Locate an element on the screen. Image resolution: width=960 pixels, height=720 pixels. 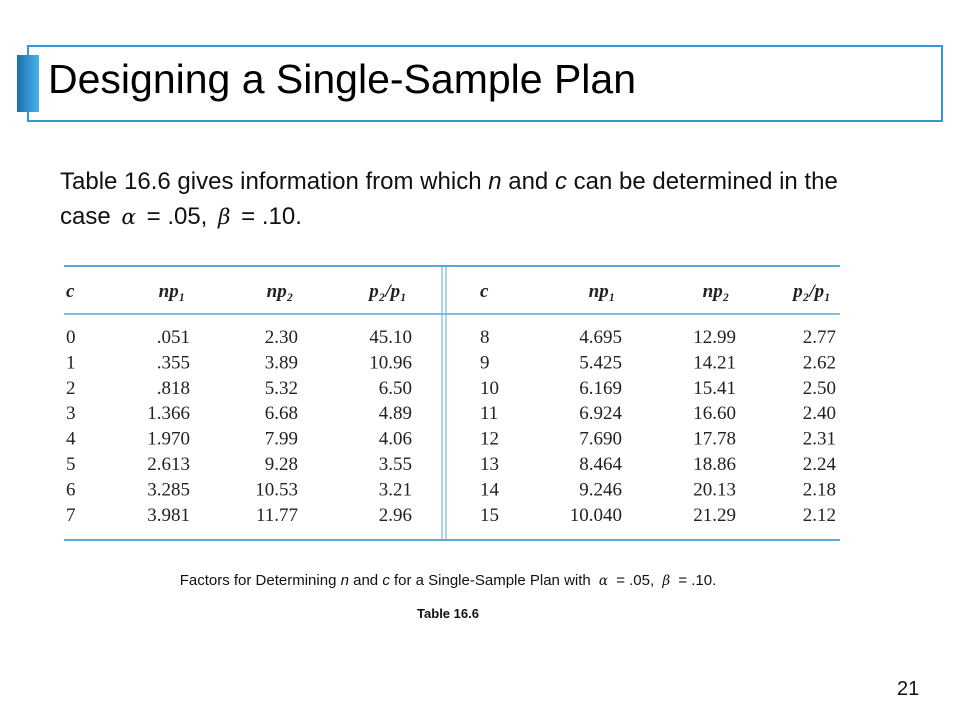
table-cell: 6.169 is located at coordinates (600, 388).